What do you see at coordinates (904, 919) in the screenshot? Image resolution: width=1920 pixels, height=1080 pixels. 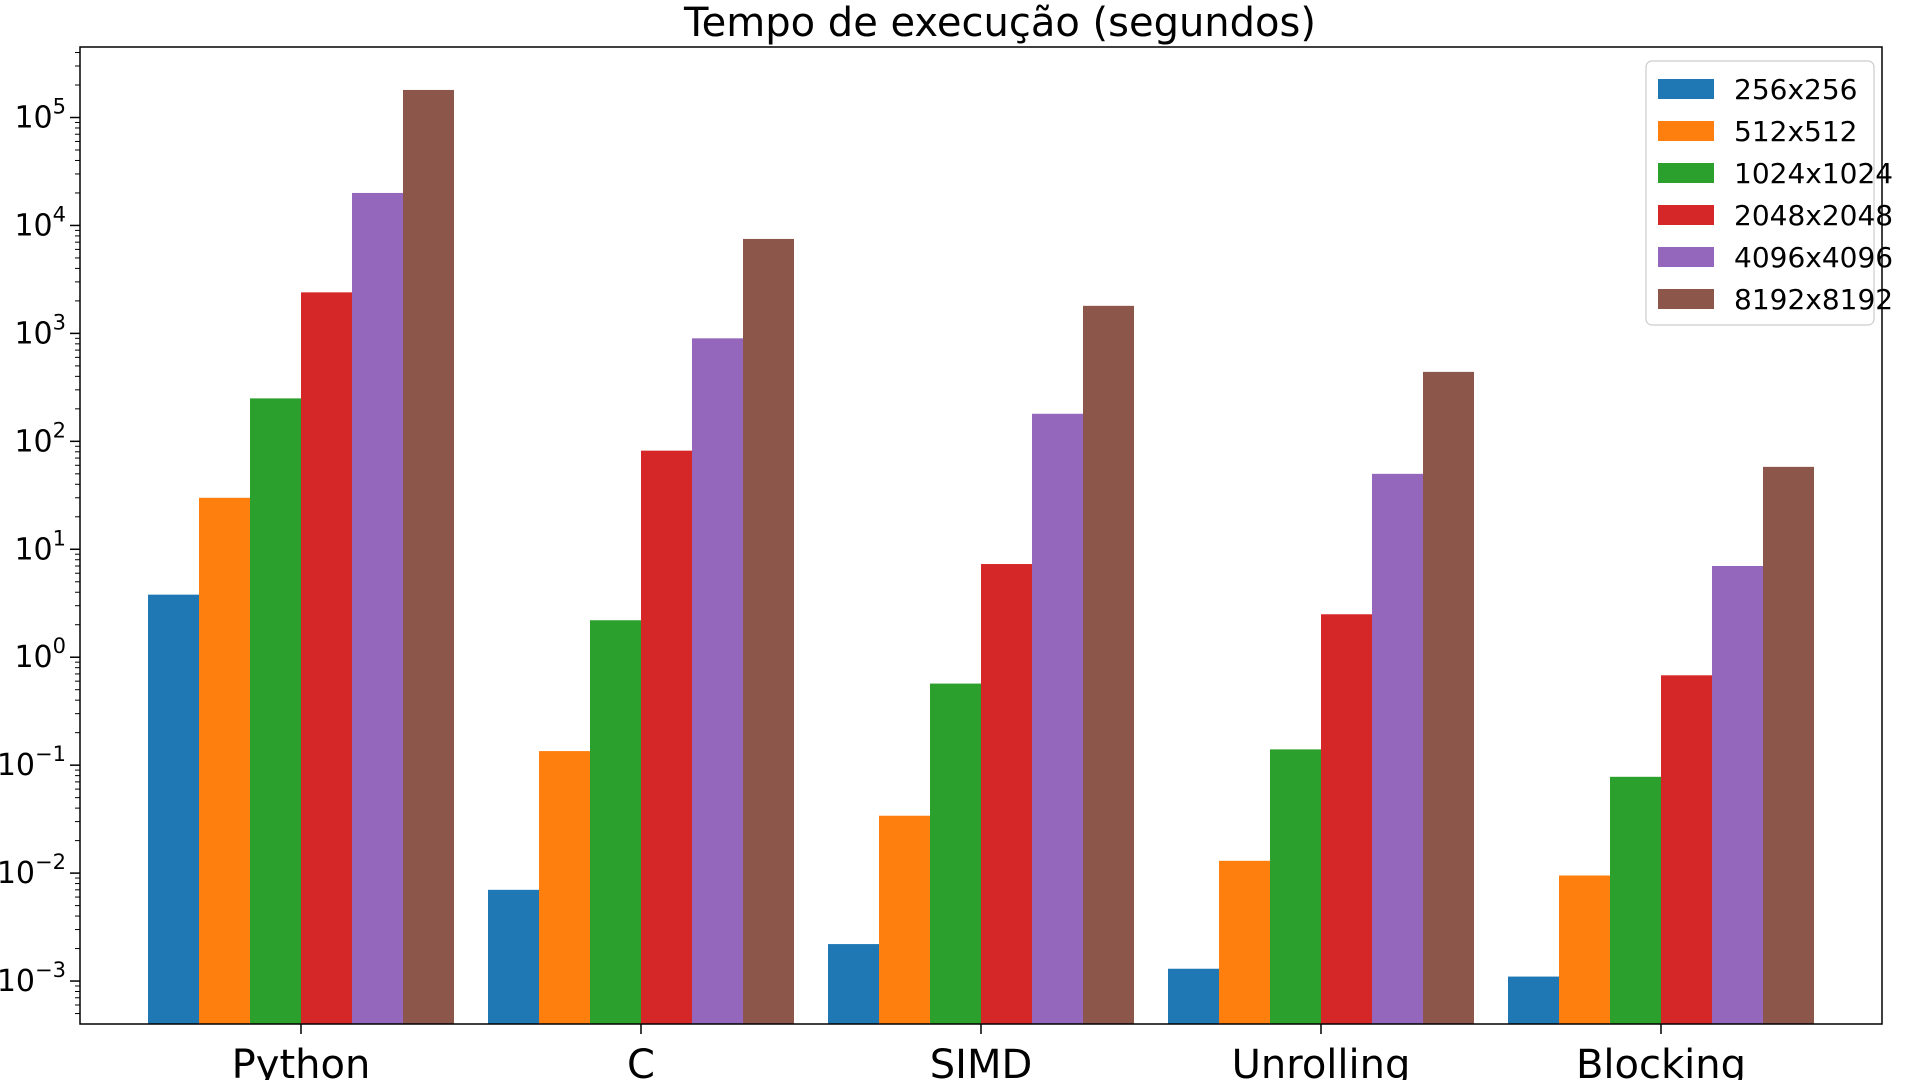 I see `bar-simd-512x512` at bounding box center [904, 919].